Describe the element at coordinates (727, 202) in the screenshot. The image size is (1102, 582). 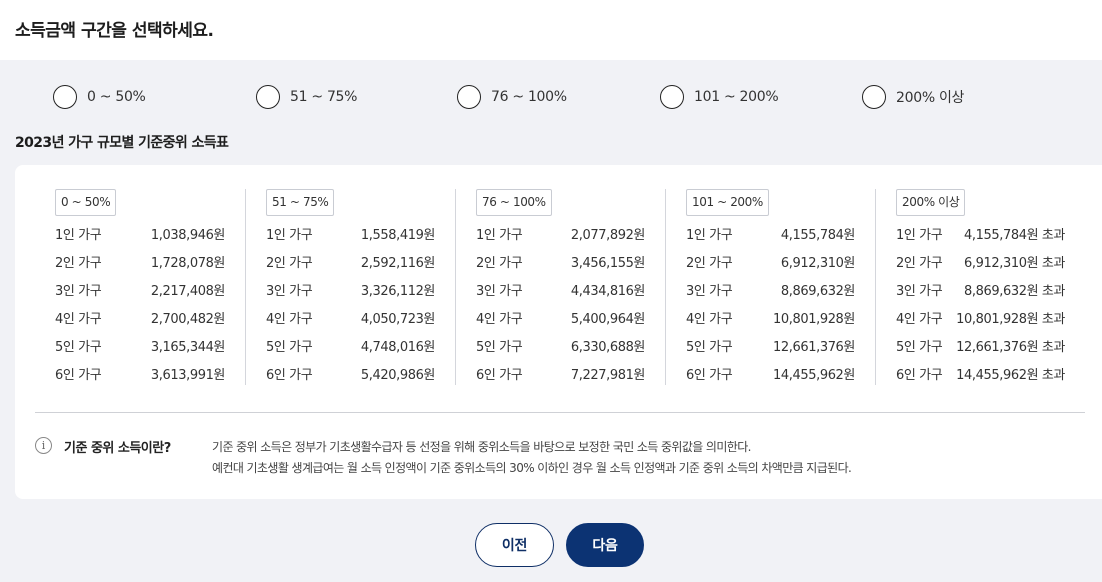
I see `range-badge: 101 ~ 200%` at that location.